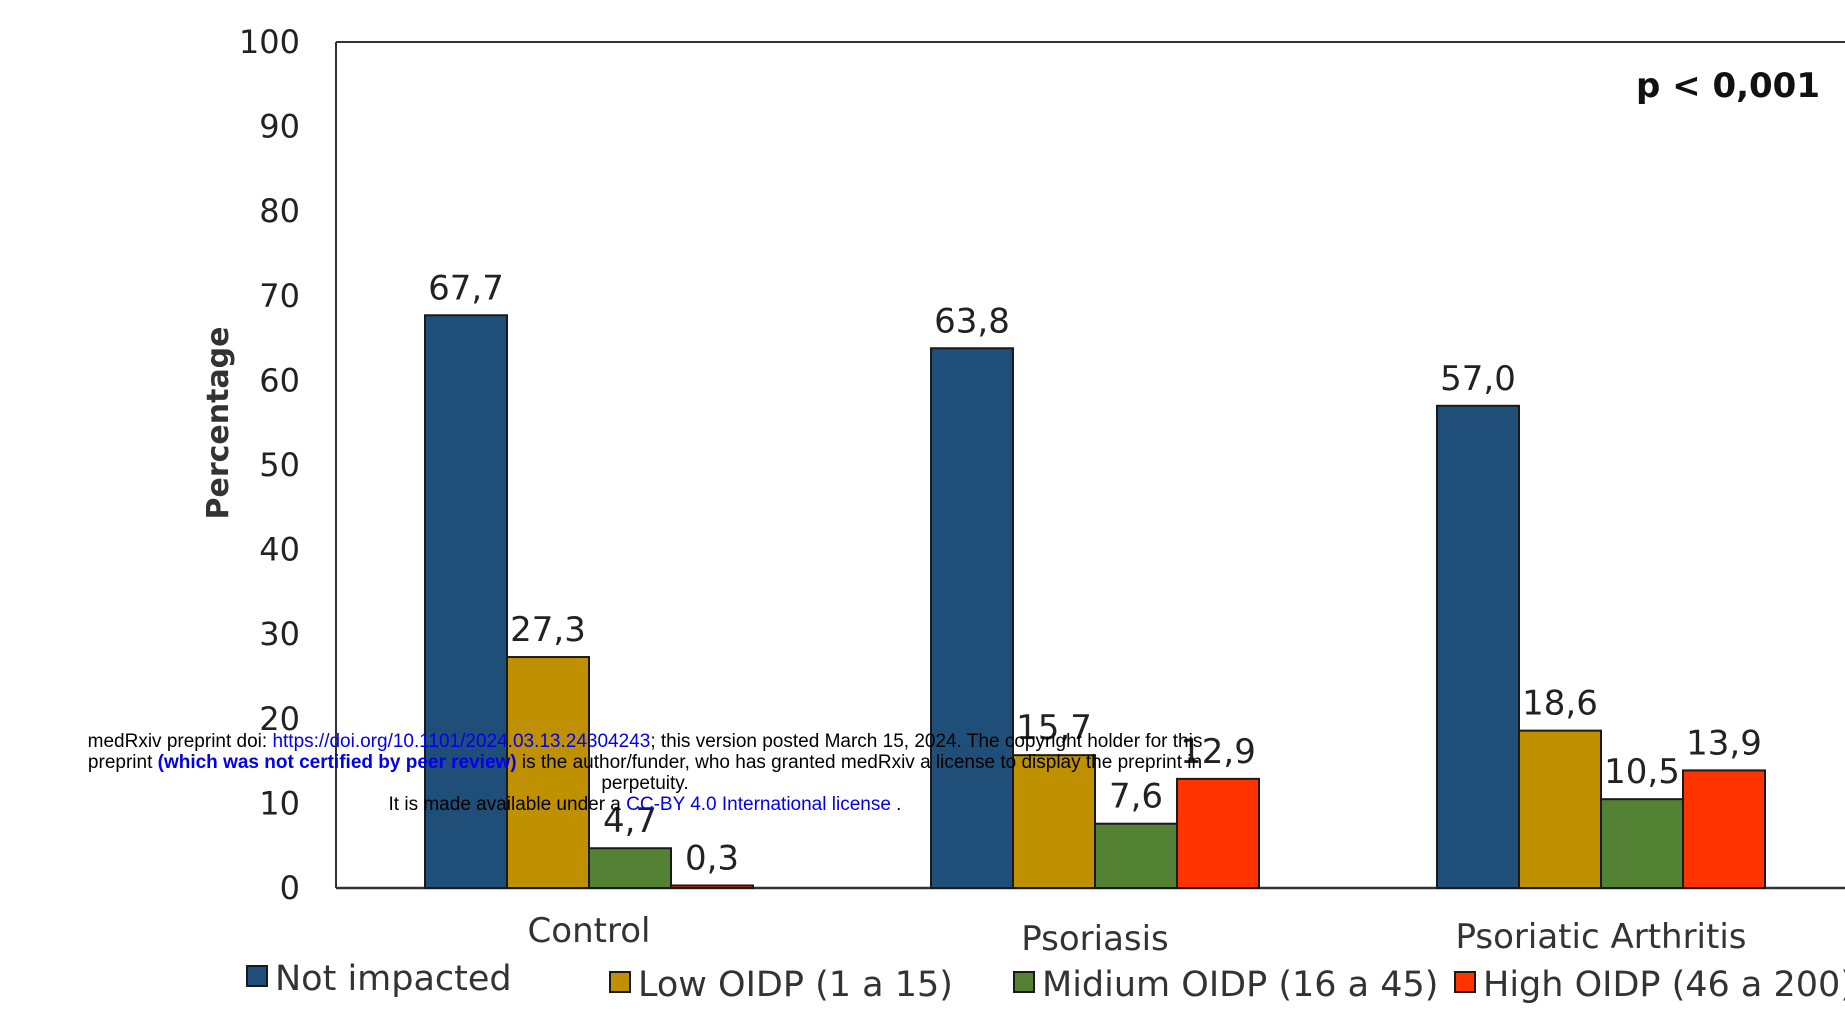  What do you see at coordinates (279, 634) in the screenshot?
I see `y-tick-label: 30` at bounding box center [279, 634].